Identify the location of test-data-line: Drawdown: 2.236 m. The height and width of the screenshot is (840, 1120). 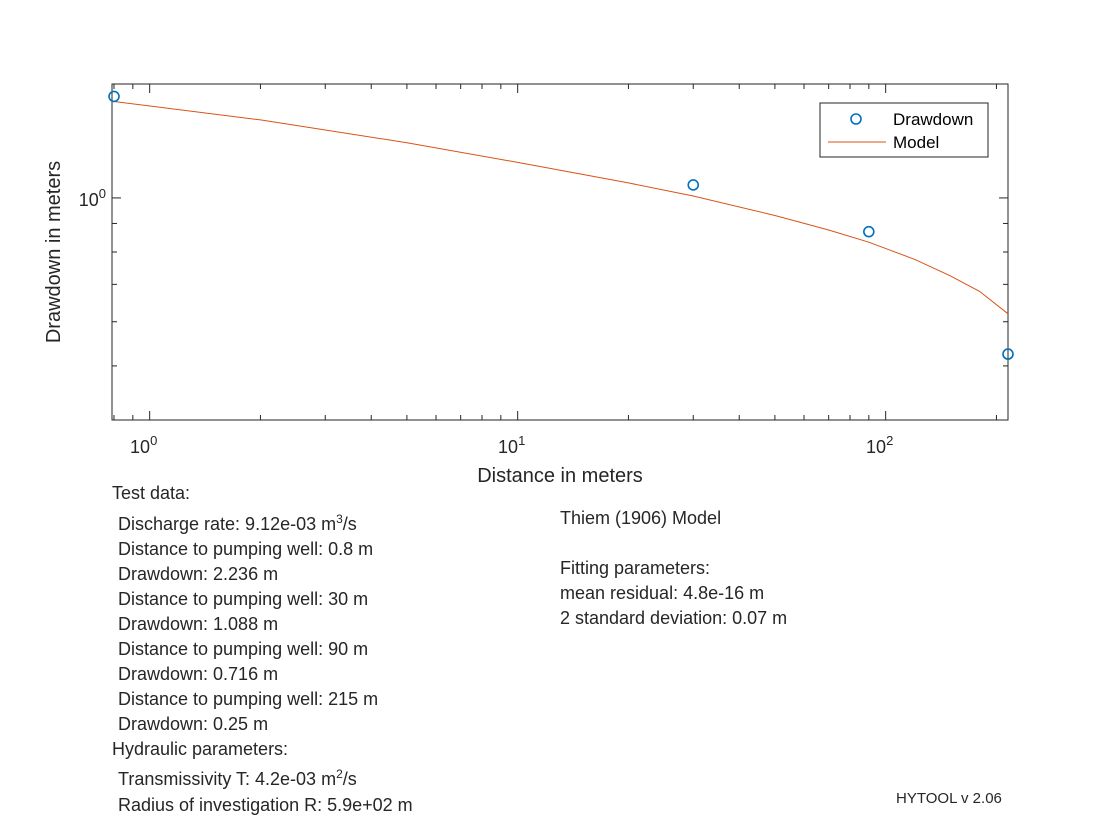
(198, 574).